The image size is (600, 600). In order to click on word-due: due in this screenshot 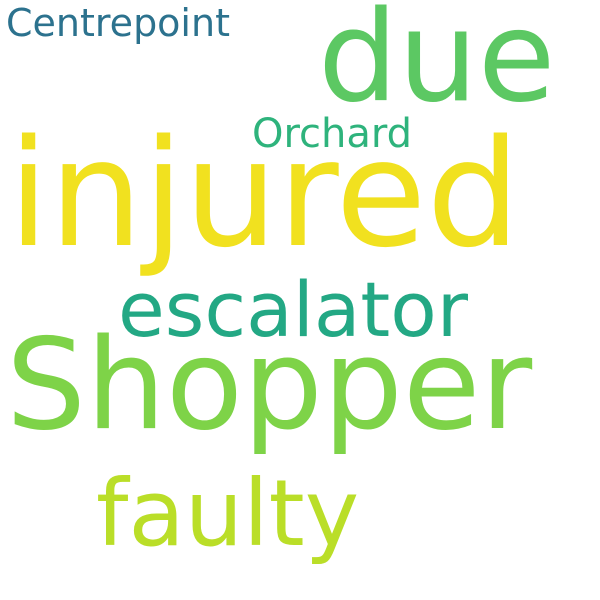, I will do `click(437, 65)`.